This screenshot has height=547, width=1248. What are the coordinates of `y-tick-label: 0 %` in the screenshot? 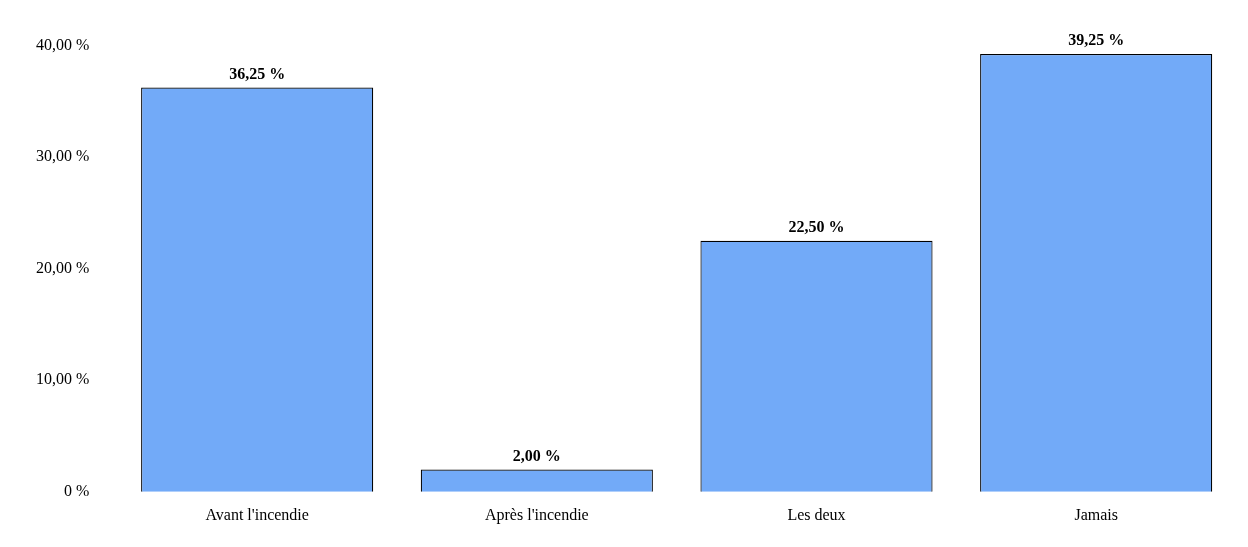 It's located at (77, 490).